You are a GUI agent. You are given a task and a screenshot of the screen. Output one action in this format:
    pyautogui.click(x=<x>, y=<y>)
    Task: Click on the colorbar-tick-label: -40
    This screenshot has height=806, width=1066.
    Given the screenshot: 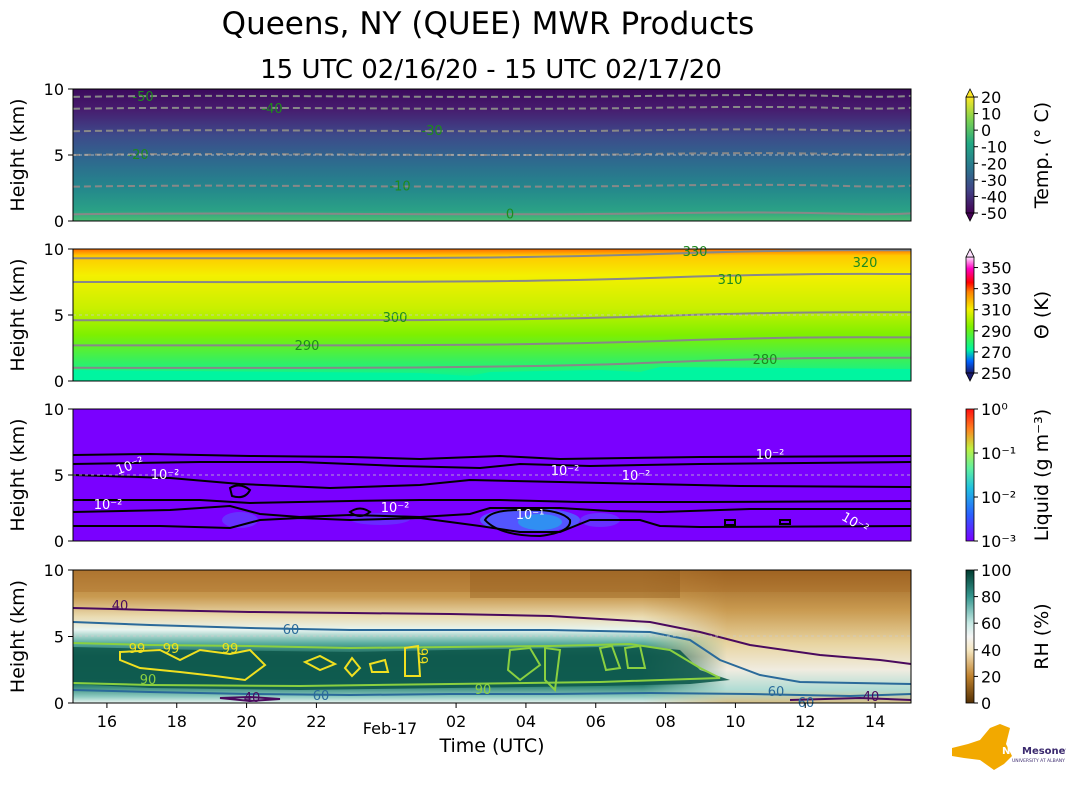 What is the action you would take?
    pyautogui.click(x=994, y=196)
    